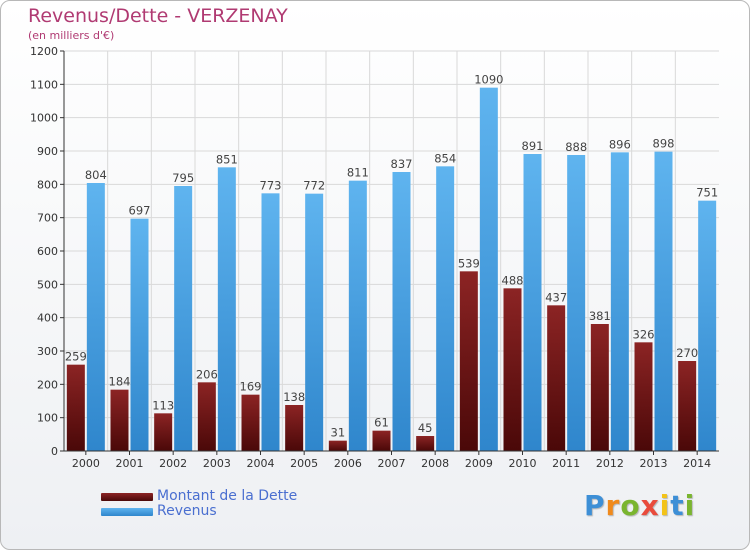  I want to click on chart-title: Revenus/Dette - VERZENAY, so click(158, 16).